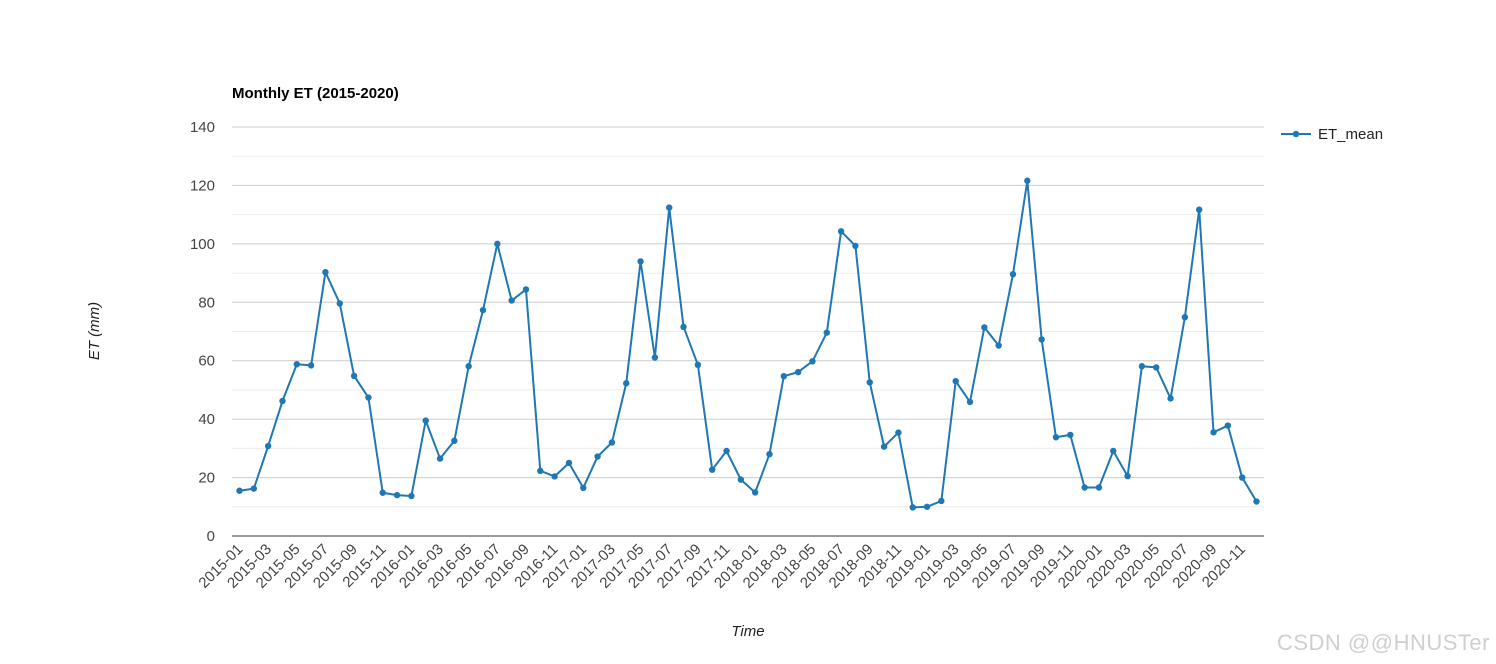 Image resolution: width=1496 pixels, height=664 pixels. I want to click on legend: ET_mean, so click(1332, 134).